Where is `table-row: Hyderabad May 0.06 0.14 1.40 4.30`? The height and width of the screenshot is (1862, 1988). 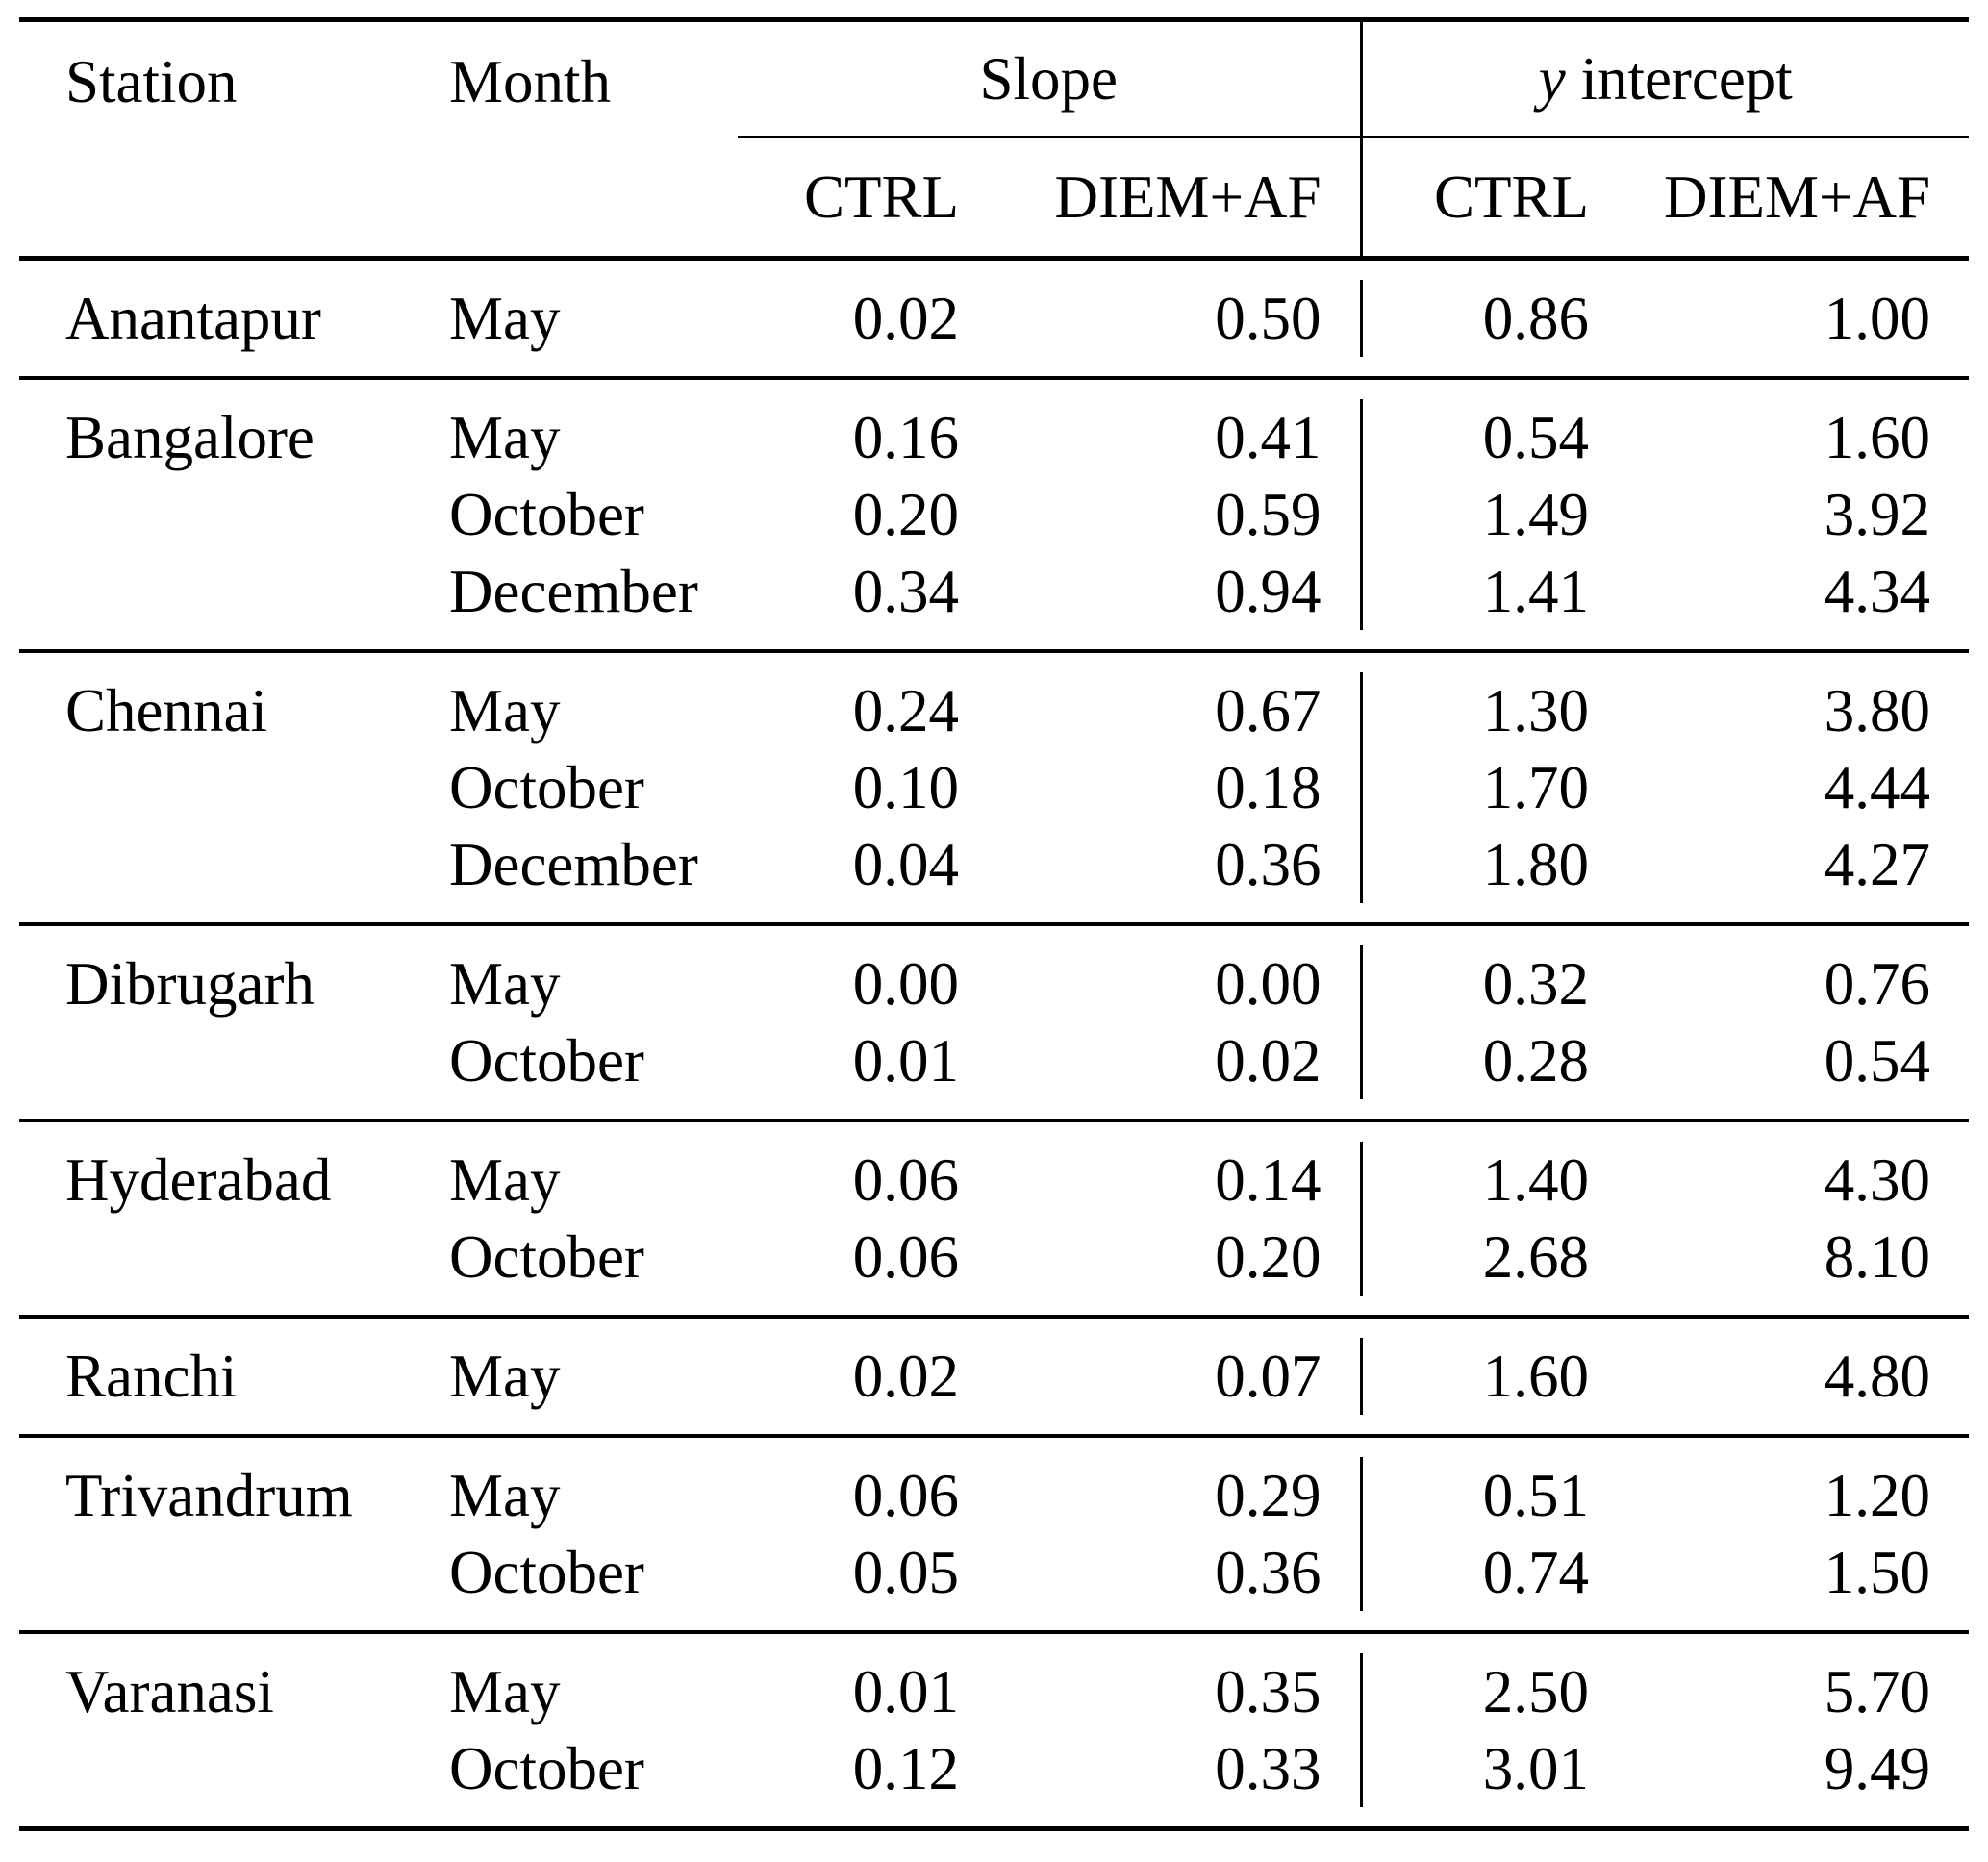 table-row: Hyderabad May 0.06 0.14 1.40 4.30 is located at coordinates (994, 1180).